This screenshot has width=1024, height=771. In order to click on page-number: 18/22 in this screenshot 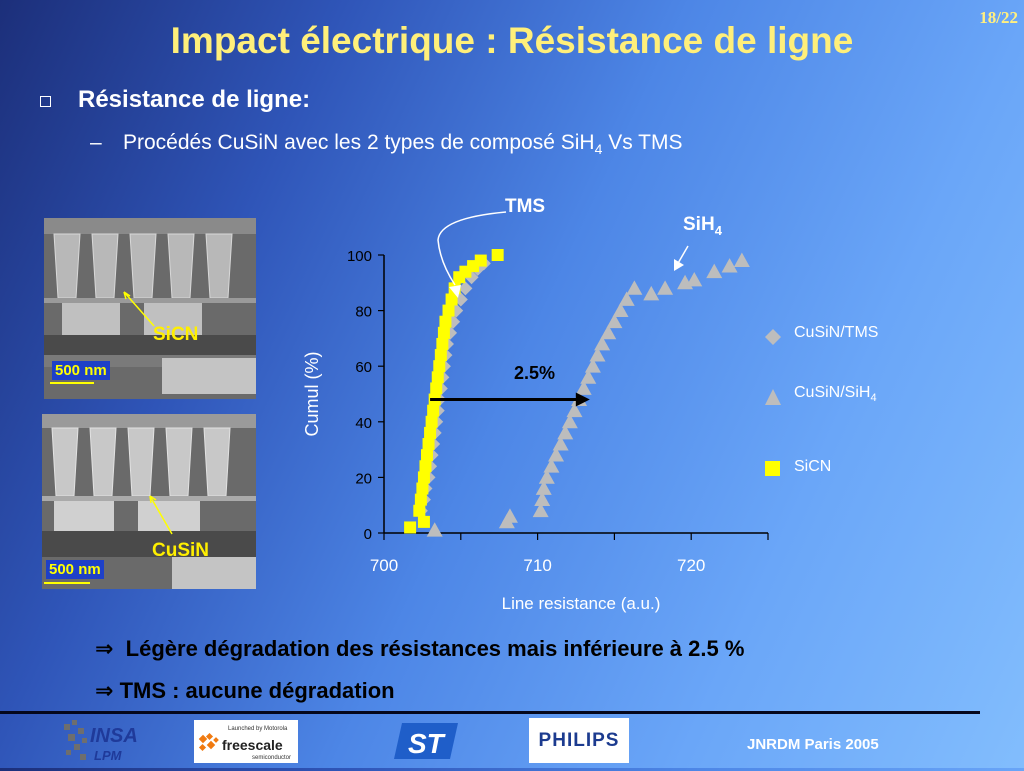, I will do `click(998, 17)`.